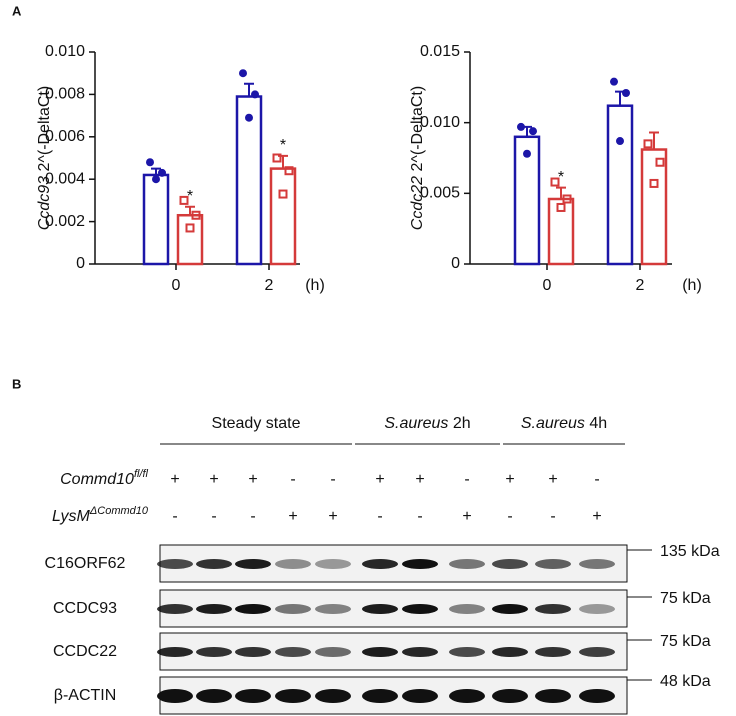 Image resolution: width=736 pixels, height=716 pixels. Describe the element at coordinates (141, 474) in the screenshot. I see `superscript: fl/fl` at that location.